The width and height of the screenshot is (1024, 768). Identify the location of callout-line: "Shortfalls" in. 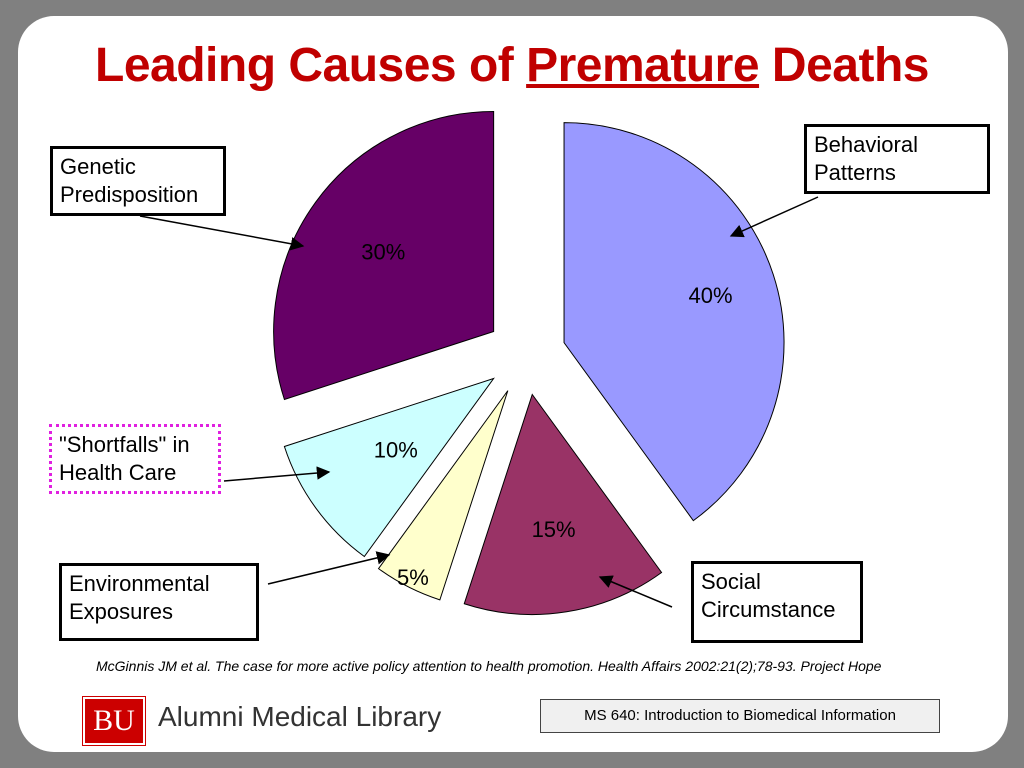
(124, 444).